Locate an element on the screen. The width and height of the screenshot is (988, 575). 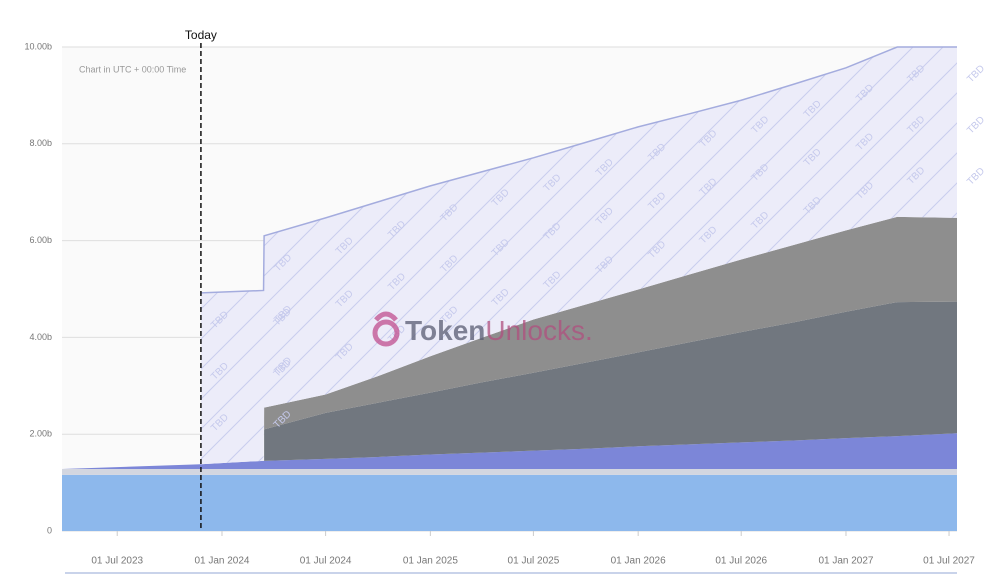
x-tick-label: 01 Jul 2027 is located at coordinates (949, 561).